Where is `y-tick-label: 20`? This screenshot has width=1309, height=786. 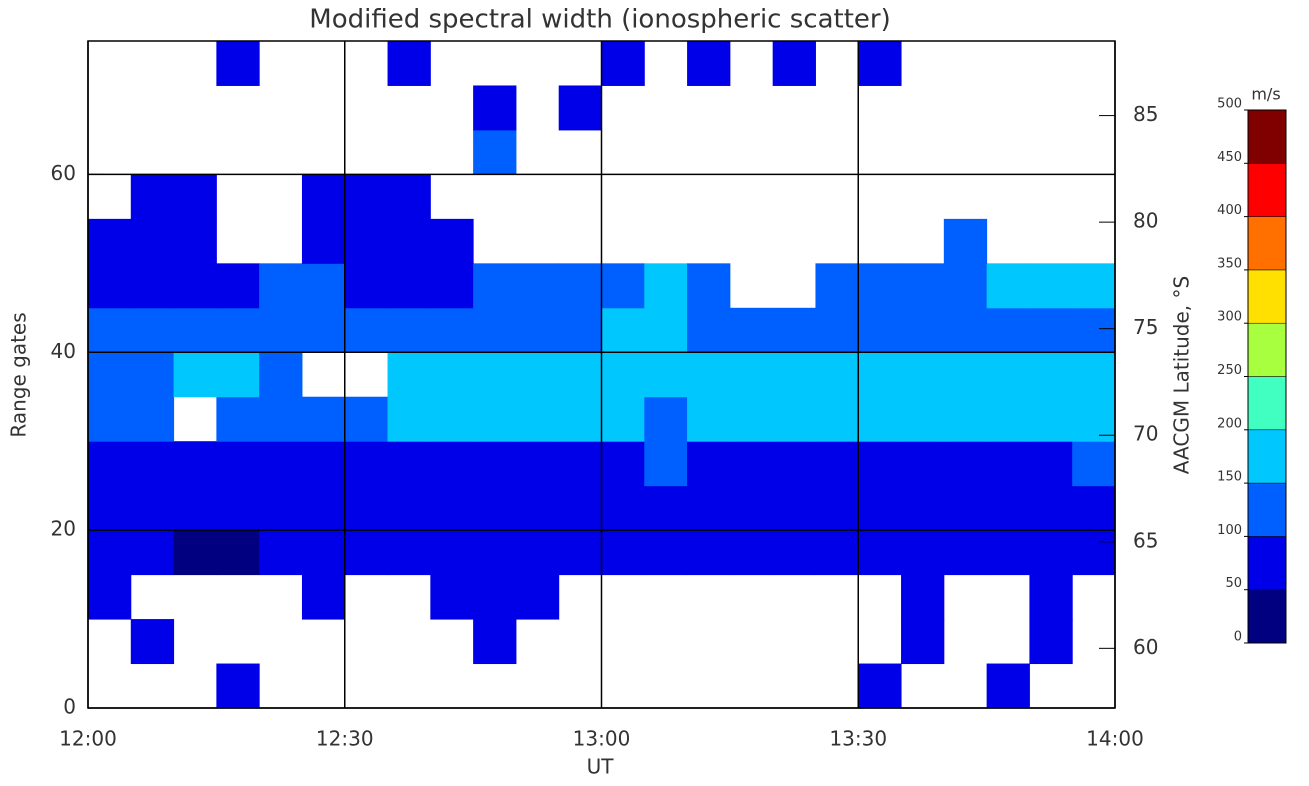 y-tick-label: 20 is located at coordinates (63, 529).